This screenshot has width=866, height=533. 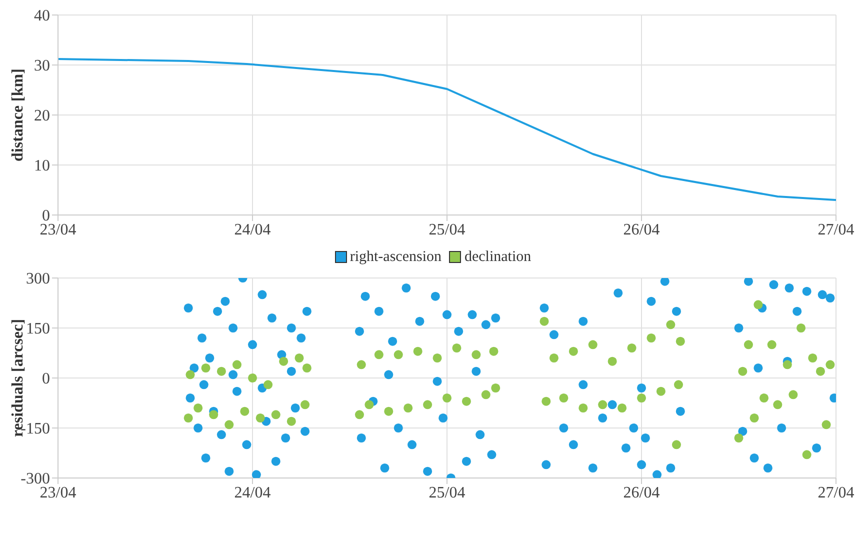 I want to click on y-tick-label: 150, so click(x=38, y=329).